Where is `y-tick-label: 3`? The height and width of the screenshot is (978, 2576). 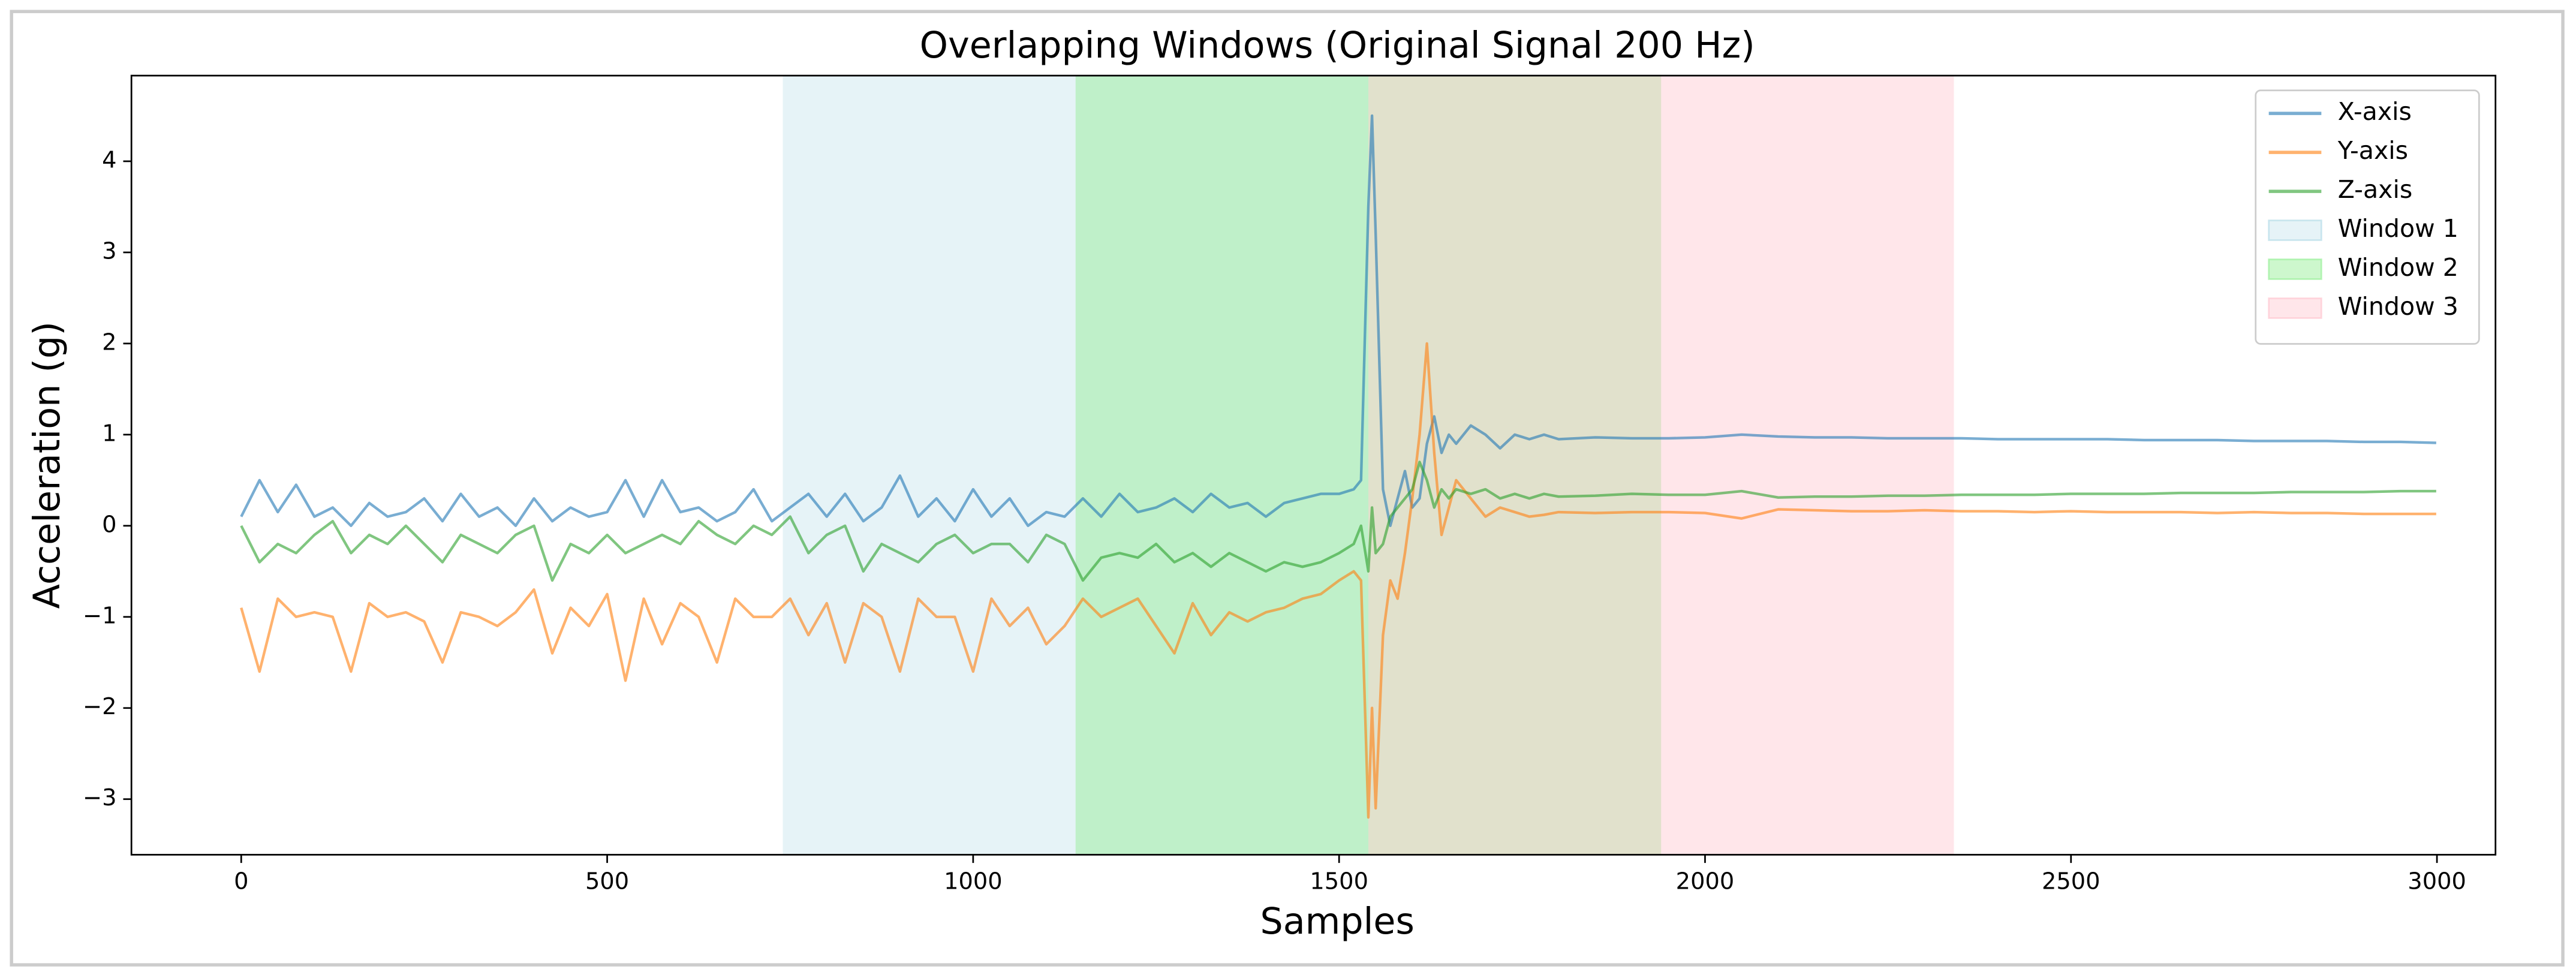 y-tick-label: 3 is located at coordinates (109, 250).